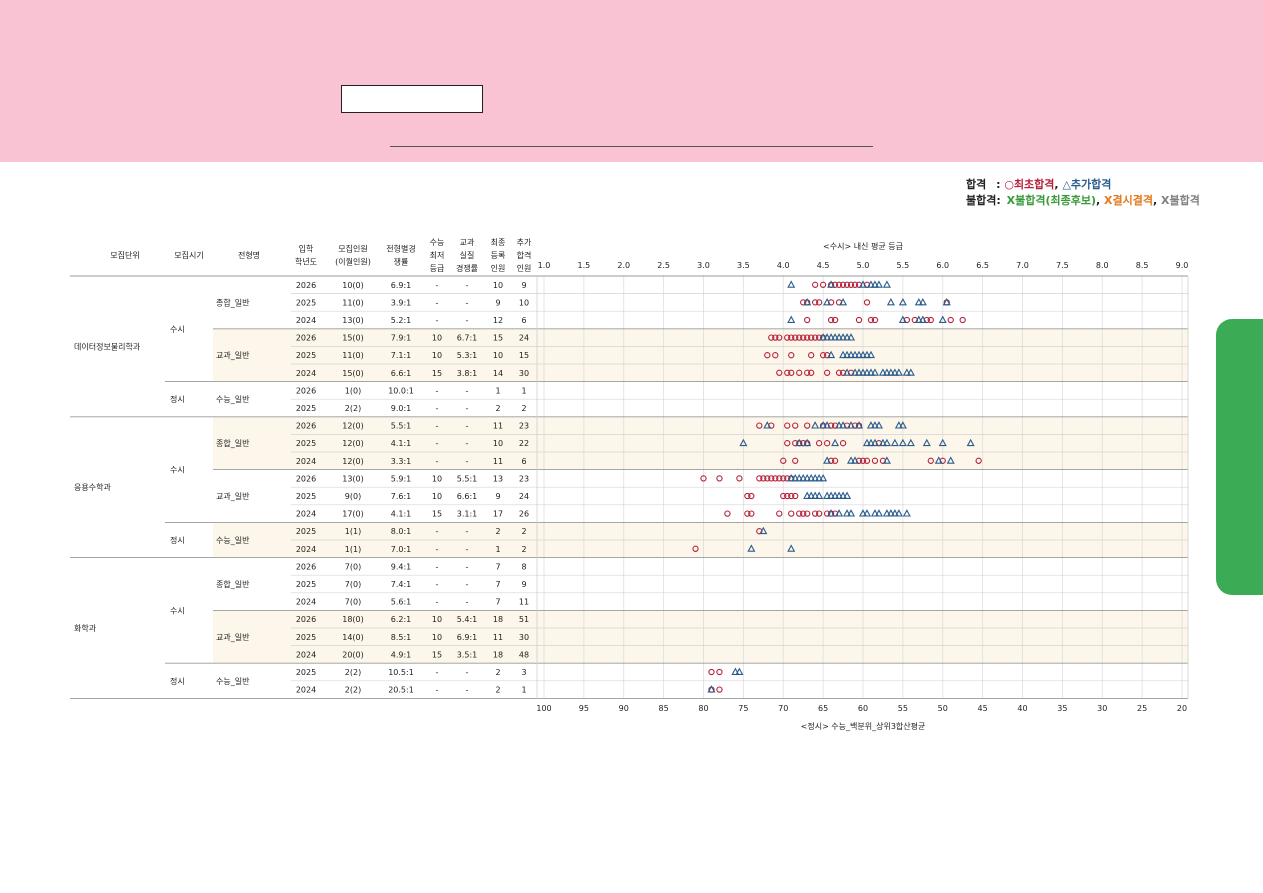 Image resolution: width=1263 pixels, height=893 pixels. I want to click on cell-ratio: 3.3:1, so click(401, 461).